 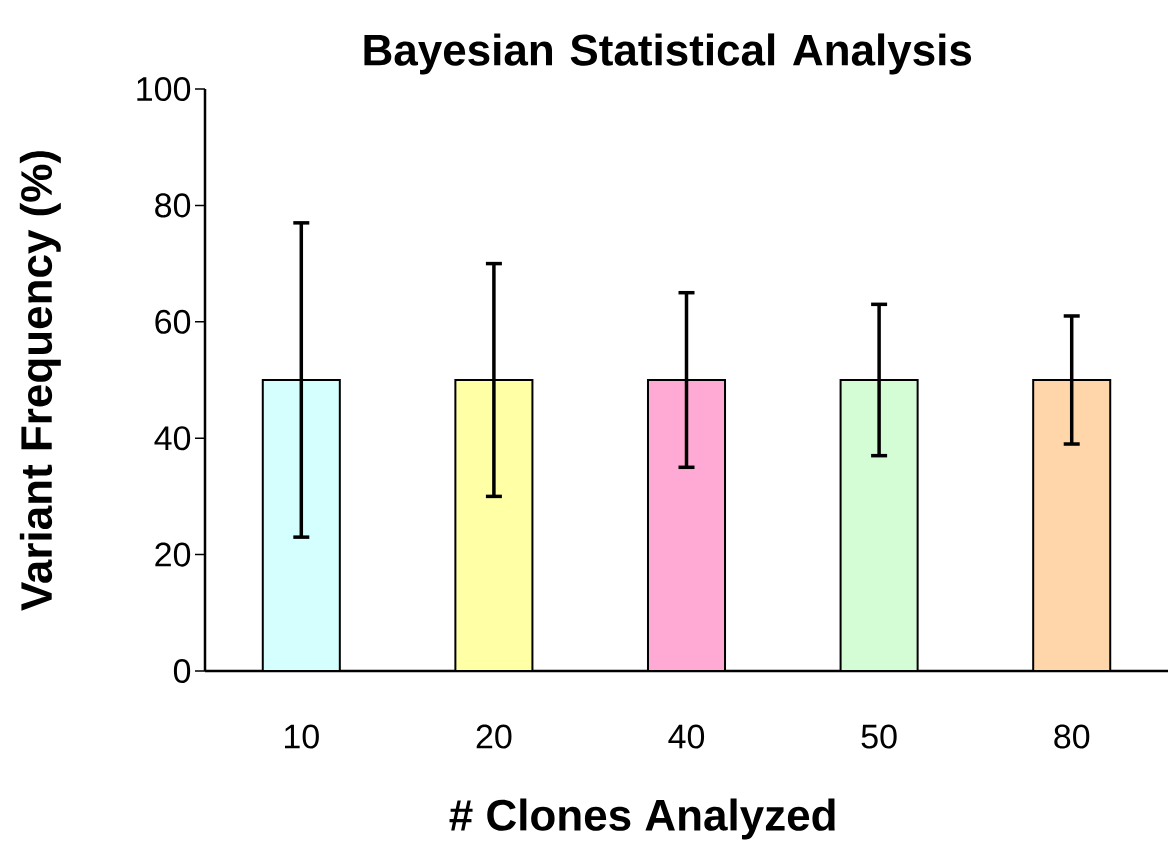 What do you see at coordinates (1072, 736) in the screenshot?
I see `x-tick-label: 80` at bounding box center [1072, 736].